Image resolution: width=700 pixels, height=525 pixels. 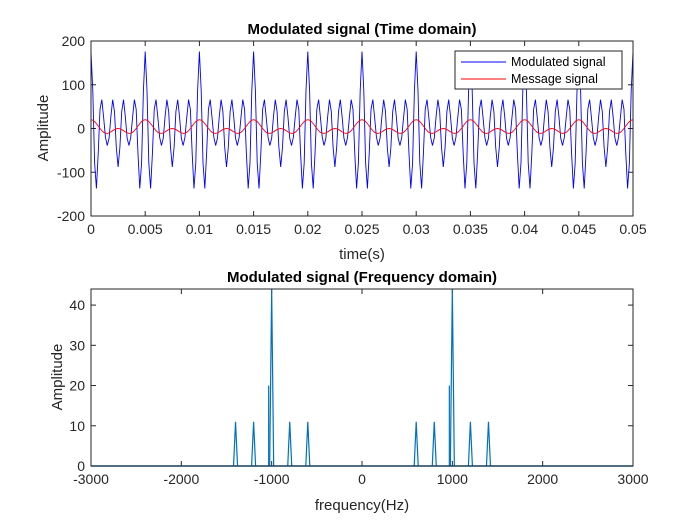 What do you see at coordinates (181, 479) in the screenshot?
I see `x-tick-label: -2000` at bounding box center [181, 479].